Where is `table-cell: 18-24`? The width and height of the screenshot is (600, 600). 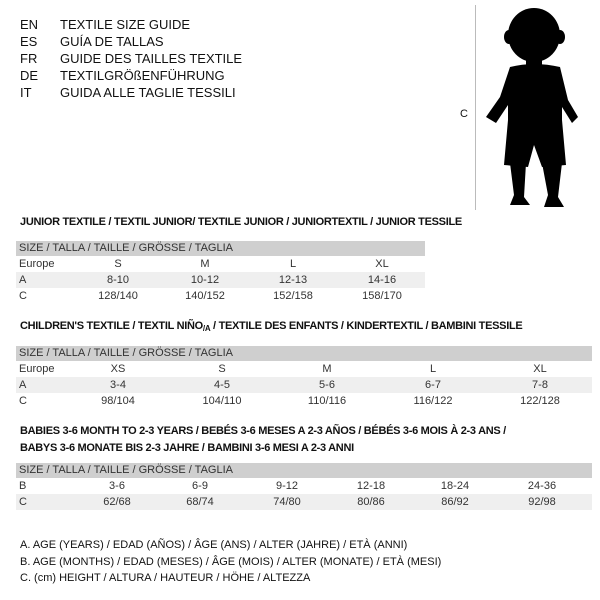 table-cell: 18-24 is located at coordinates (455, 486).